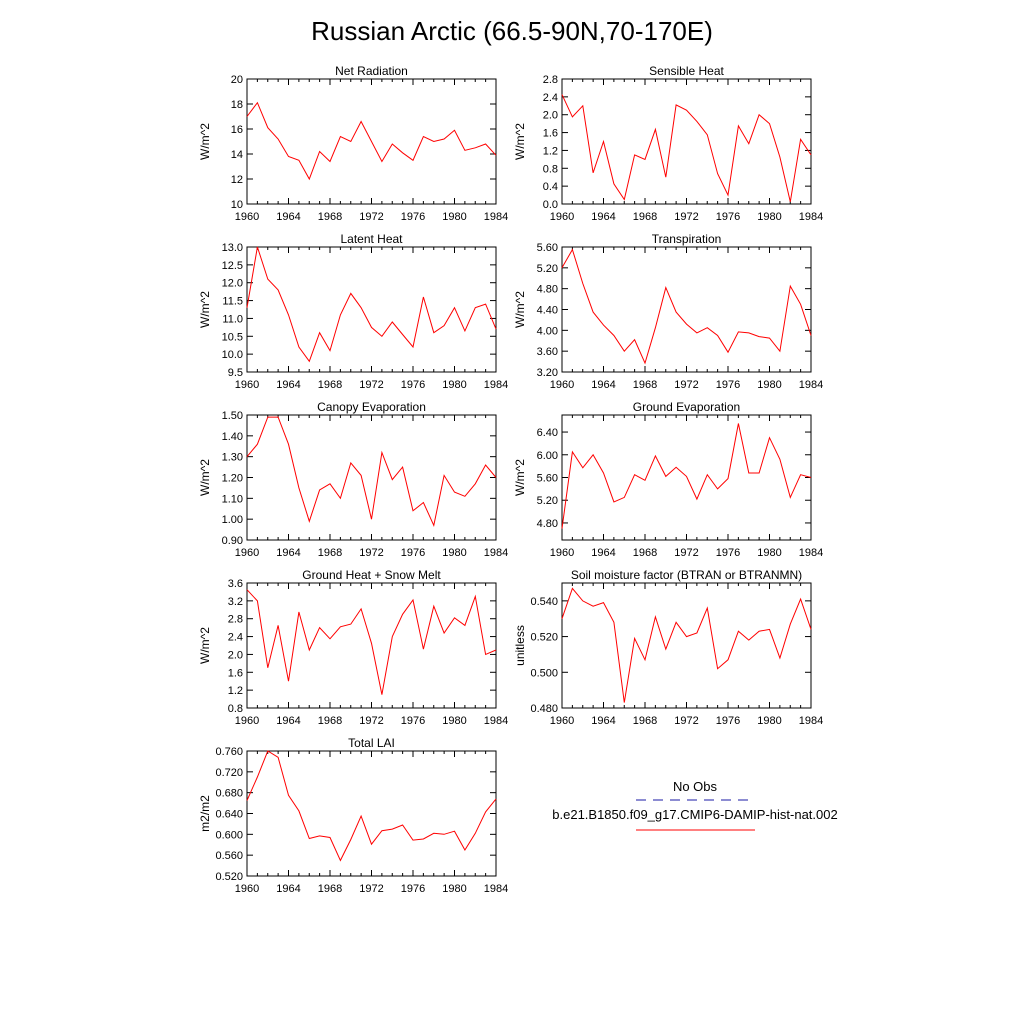 This screenshot has height=1024, width=1024. Describe the element at coordinates (232, 416) in the screenshot. I see `y-tick-label: 1.50` at that location.